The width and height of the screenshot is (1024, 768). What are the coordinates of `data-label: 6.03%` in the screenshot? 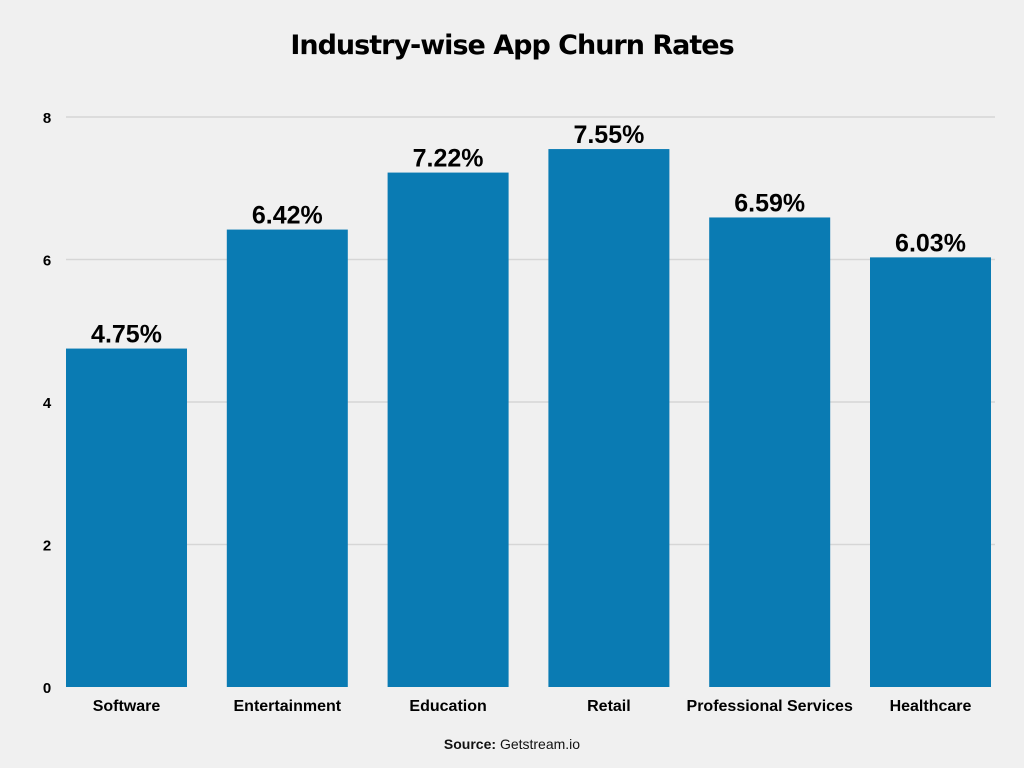 It's located at (930, 243).